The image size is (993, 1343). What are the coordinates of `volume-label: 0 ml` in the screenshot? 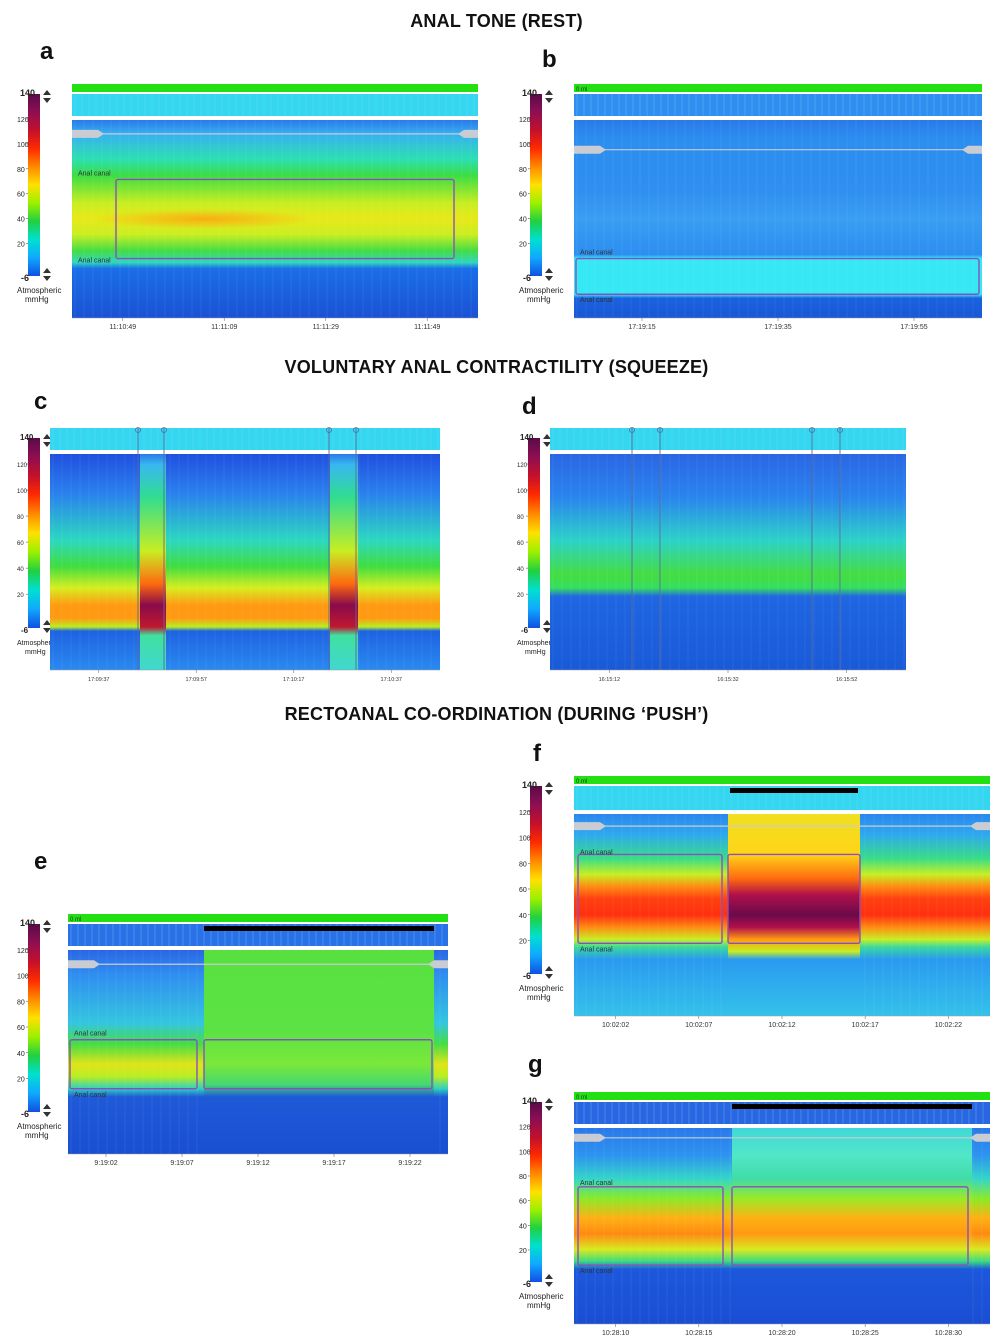 It's located at (581, 782).